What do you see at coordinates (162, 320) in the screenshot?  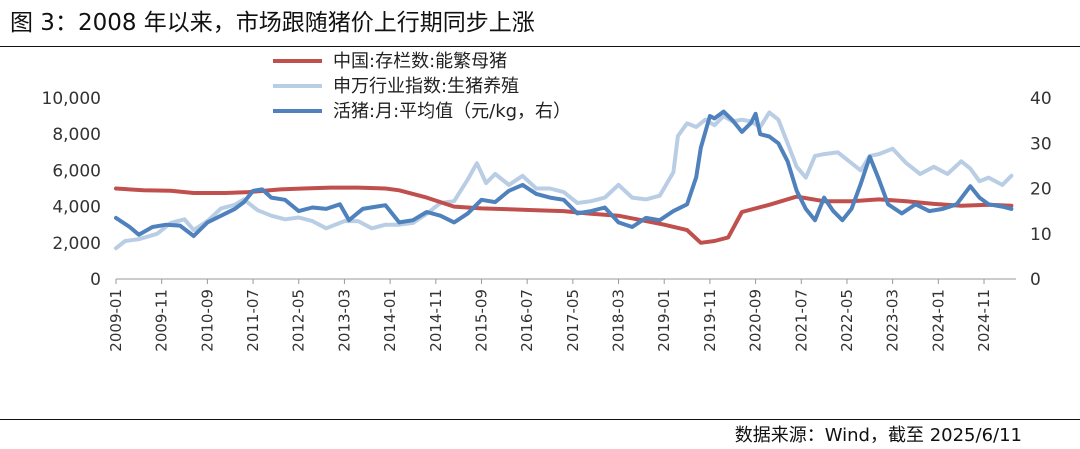 I see `x-axis-tick-label: 2009-11` at bounding box center [162, 320].